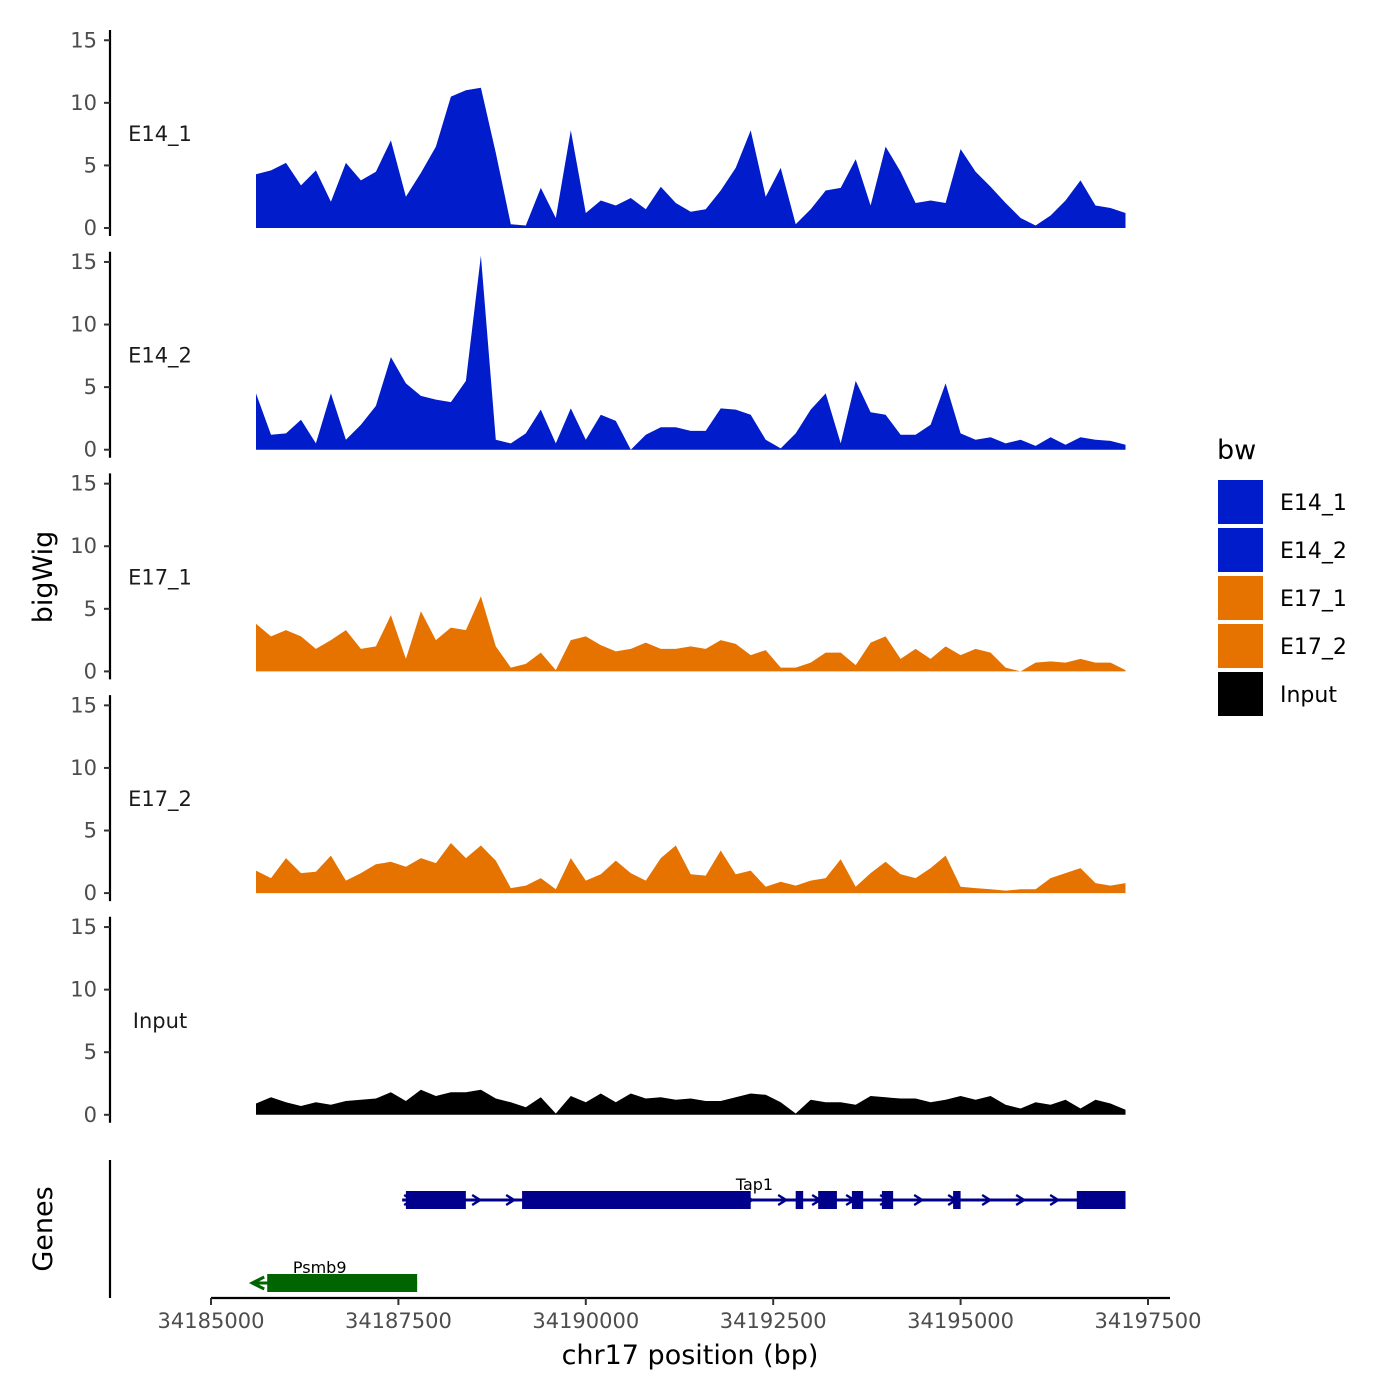 This screenshot has height=1400, width=1400. I want to click on legend-label: E17_1, so click(1313, 599).